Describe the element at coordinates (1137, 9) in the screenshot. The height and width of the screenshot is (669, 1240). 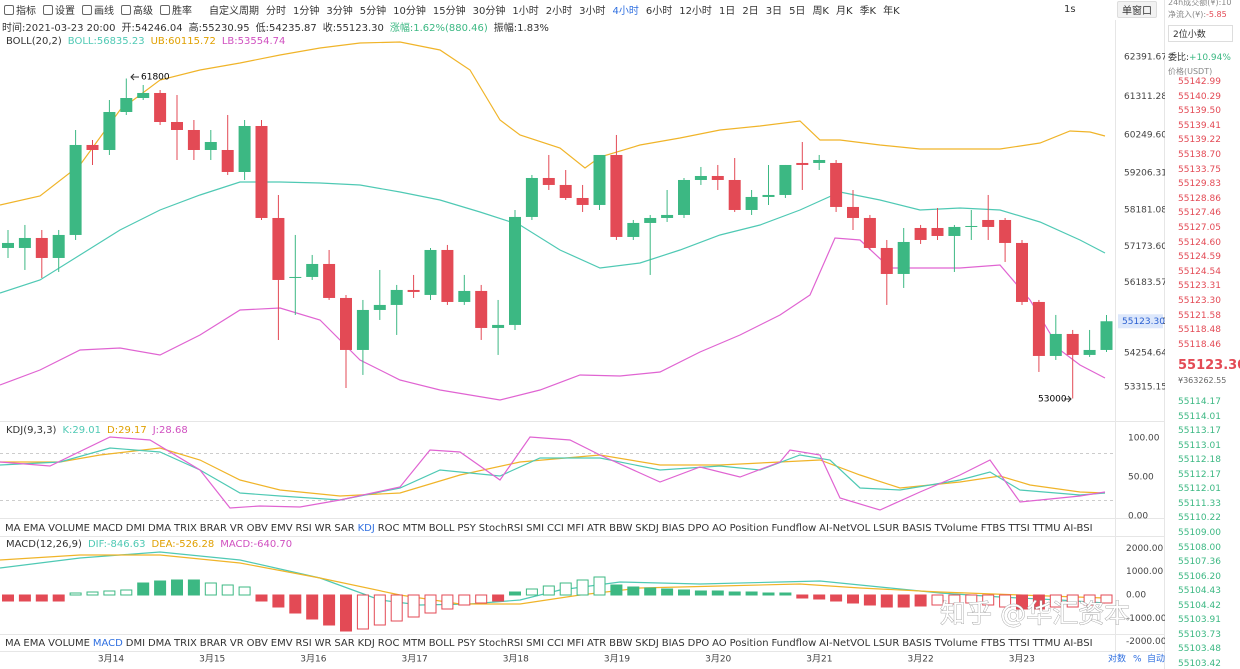
I see `window-select: 单窗口` at that location.